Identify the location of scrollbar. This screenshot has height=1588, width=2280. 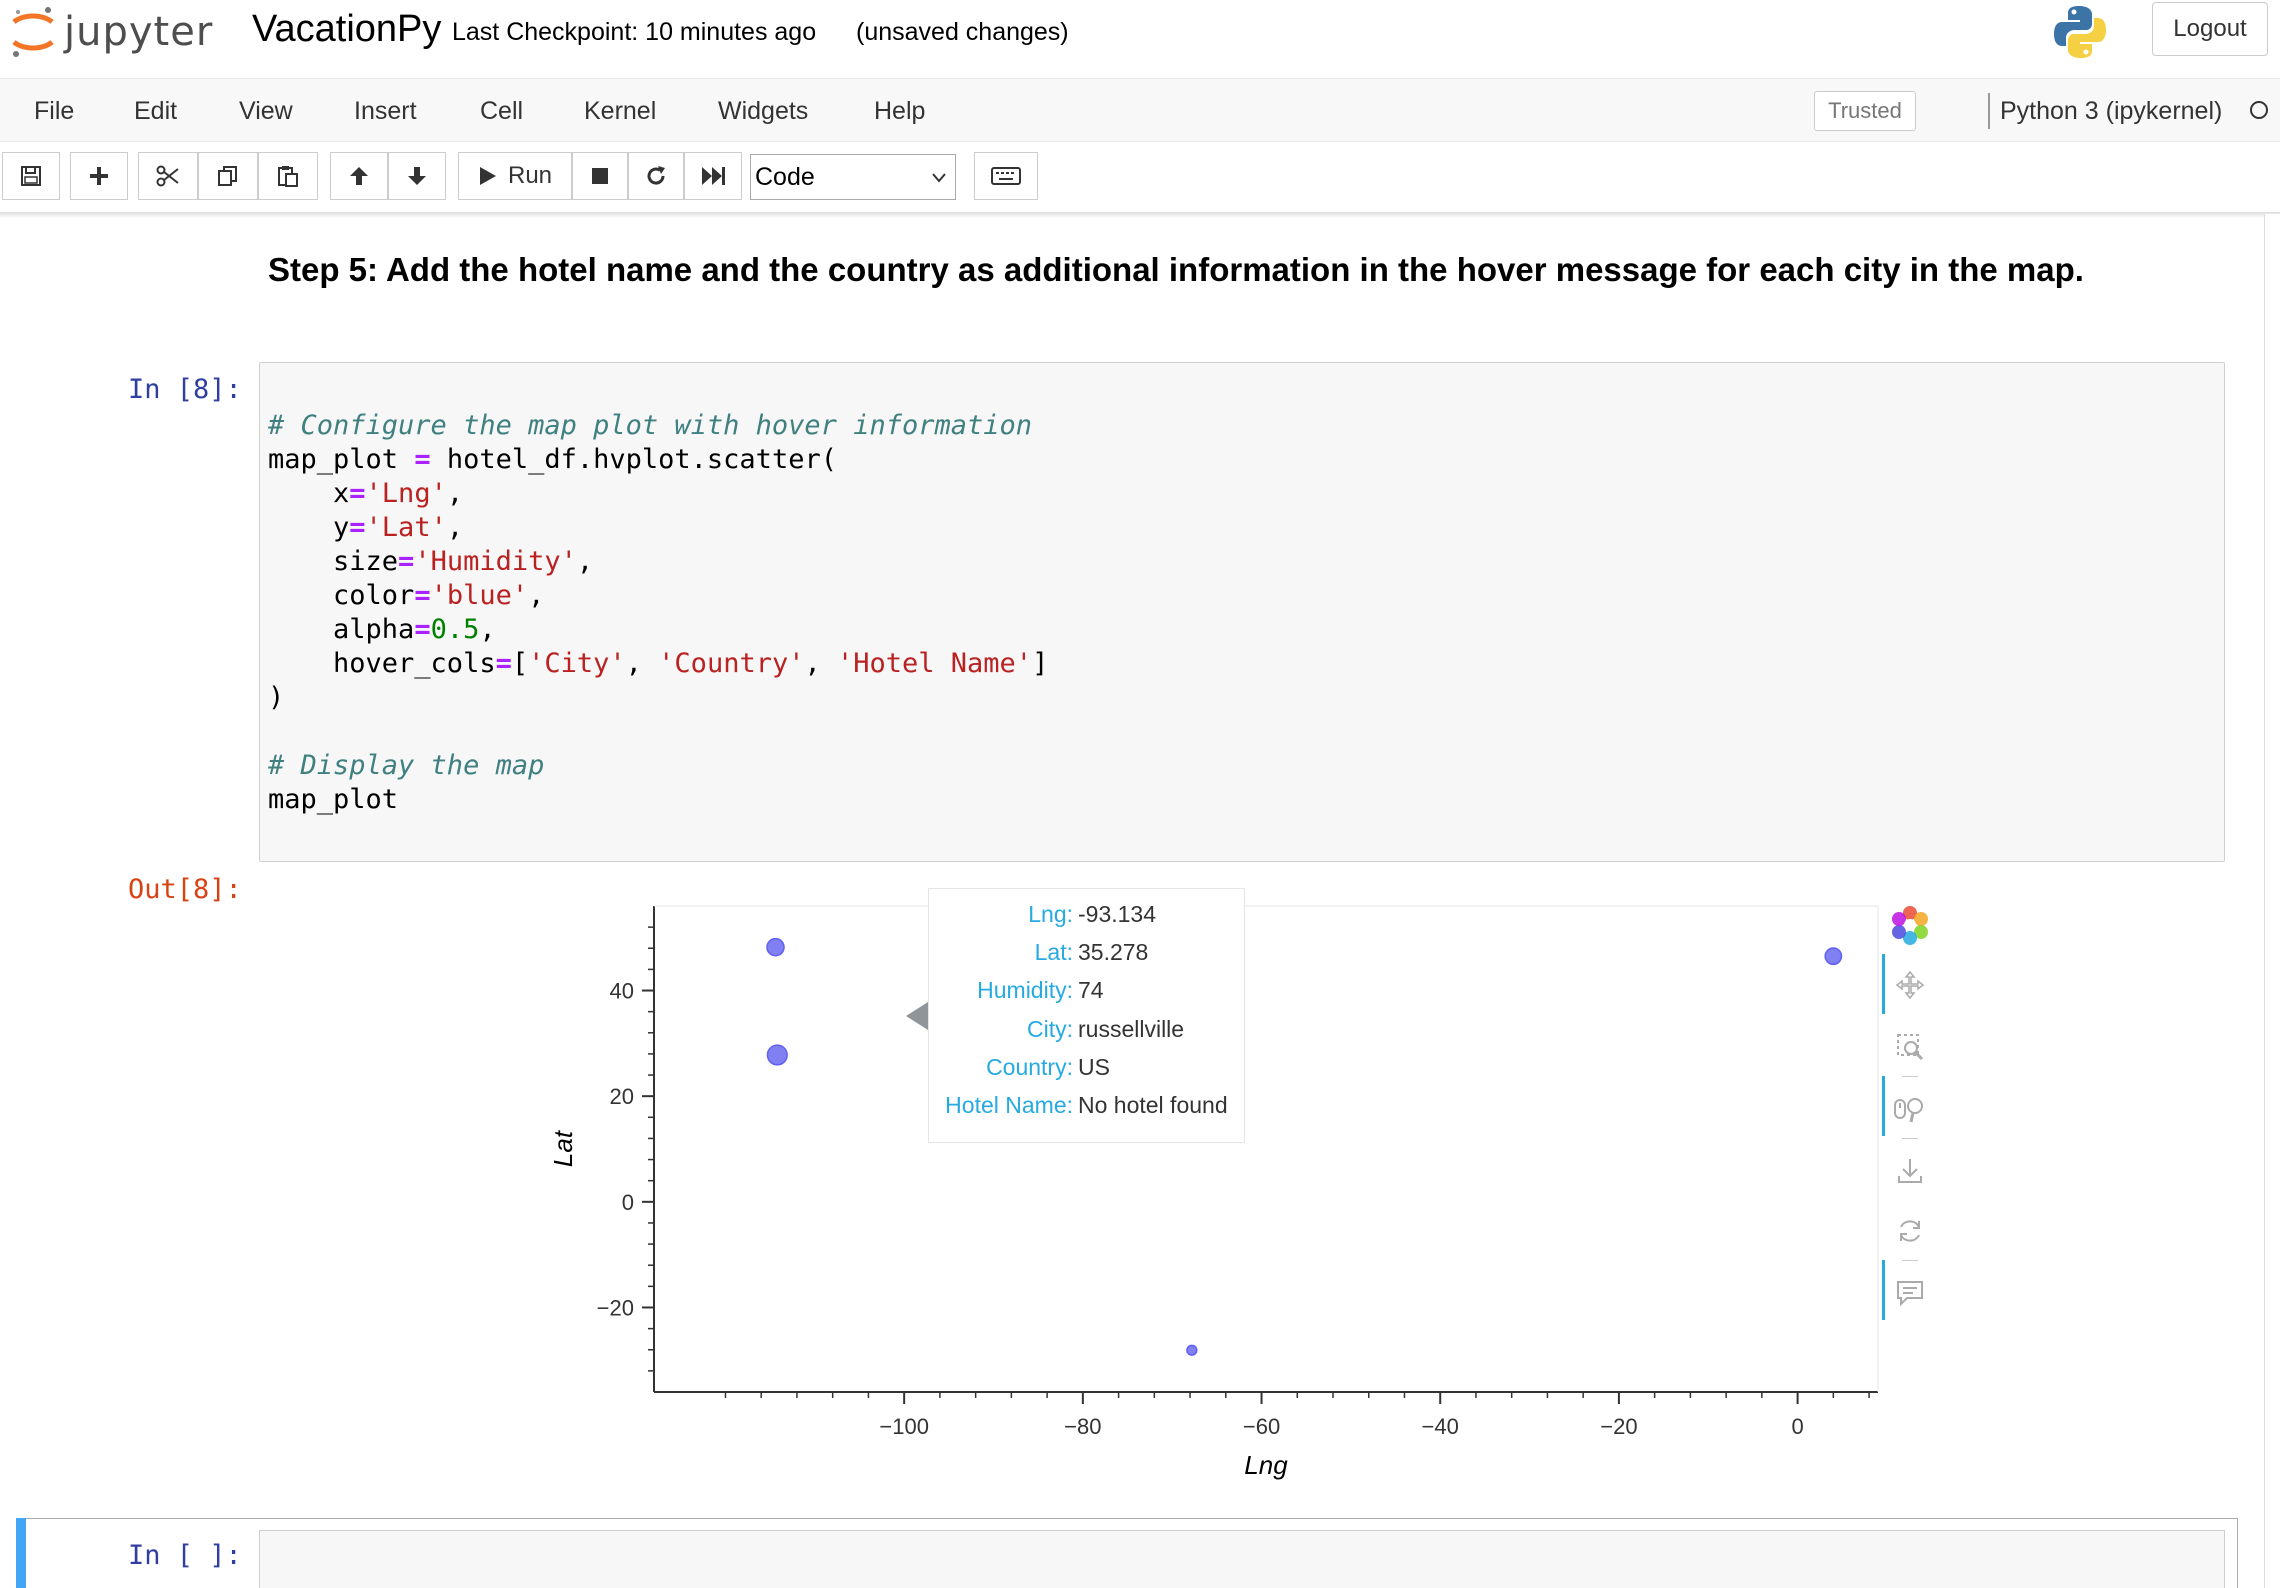
(2272, 901).